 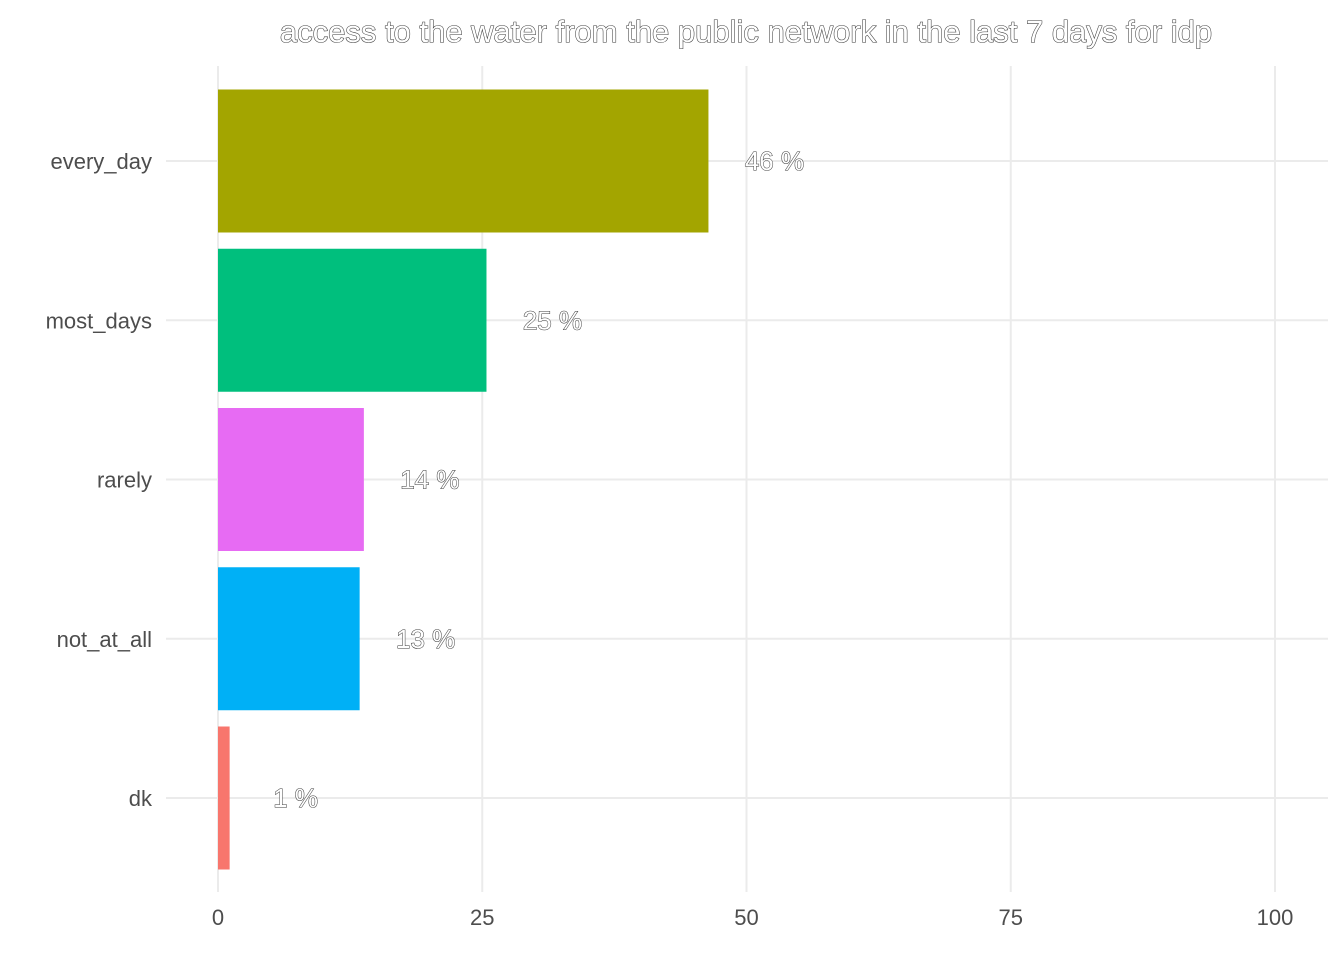 I want to click on y-tick-label: most_days, so click(x=99, y=320).